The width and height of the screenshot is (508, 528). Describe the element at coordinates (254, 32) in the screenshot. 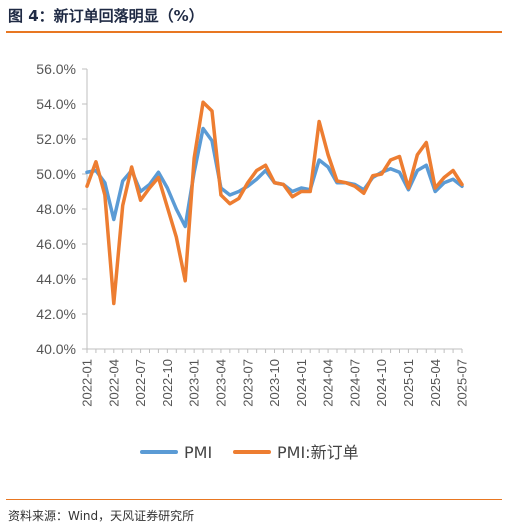

I see `title-rule` at that location.